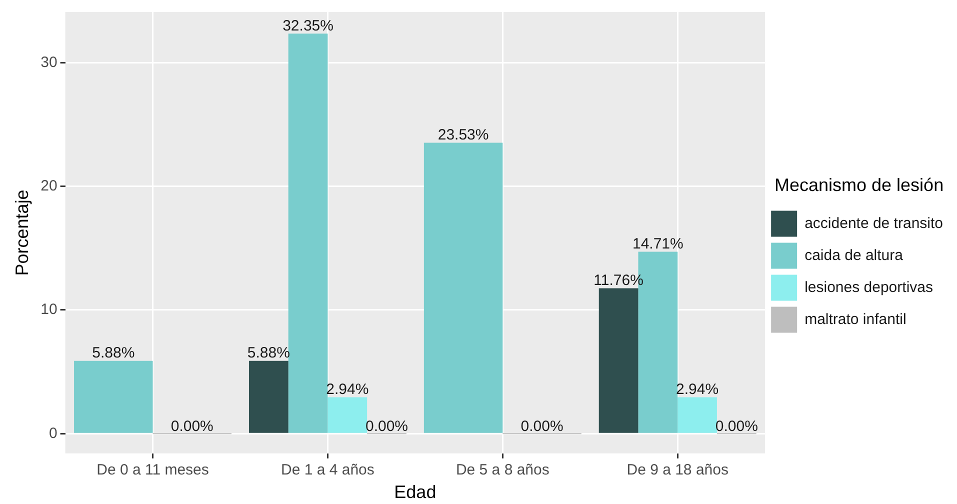 The width and height of the screenshot is (957, 504). I want to click on data-label: 11.76%, so click(619, 280).